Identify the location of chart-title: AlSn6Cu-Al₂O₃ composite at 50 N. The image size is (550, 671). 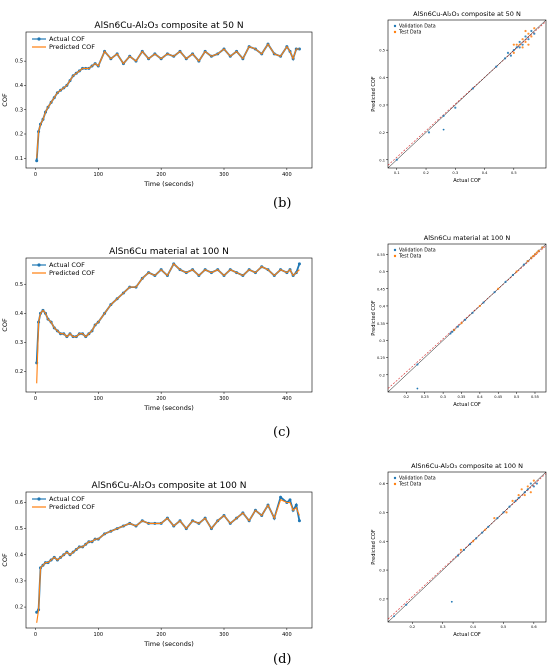
(467, 14).